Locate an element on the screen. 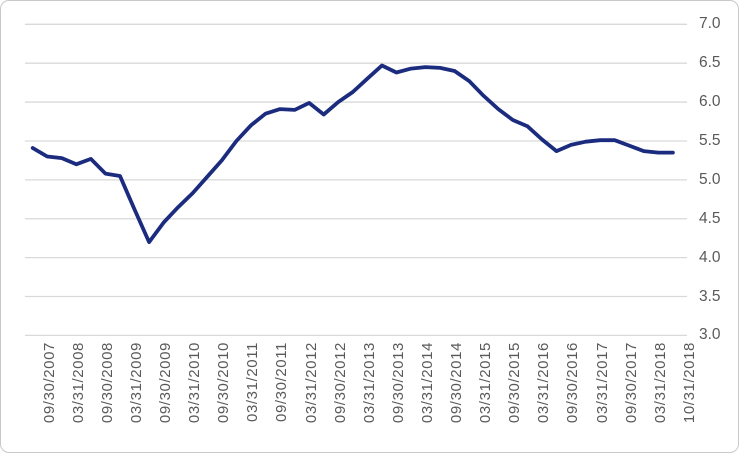 The height and width of the screenshot is (453, 739). y-tick-label: 4.0 is located at coordinates (710, 257).